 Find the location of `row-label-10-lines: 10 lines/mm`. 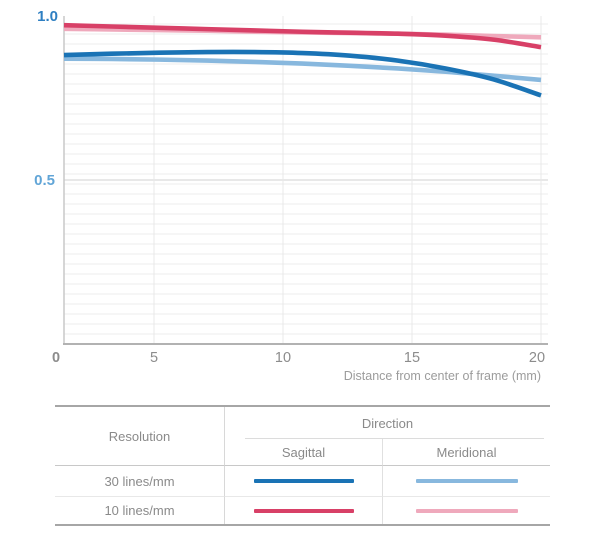

row-label-10-lines: 10 lines/mm is located at coordinates (140, 510).